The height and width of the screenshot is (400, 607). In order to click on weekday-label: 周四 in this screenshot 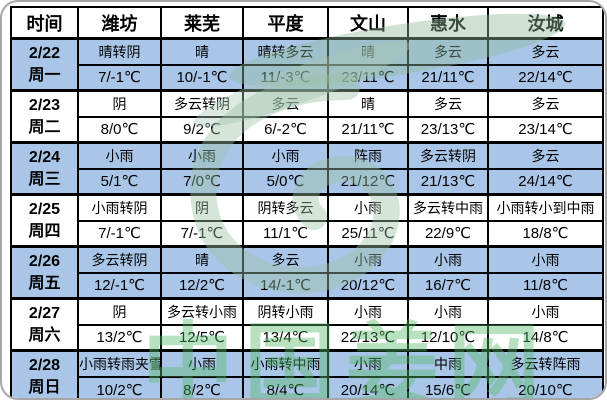, I will do `click(44, 231)`.